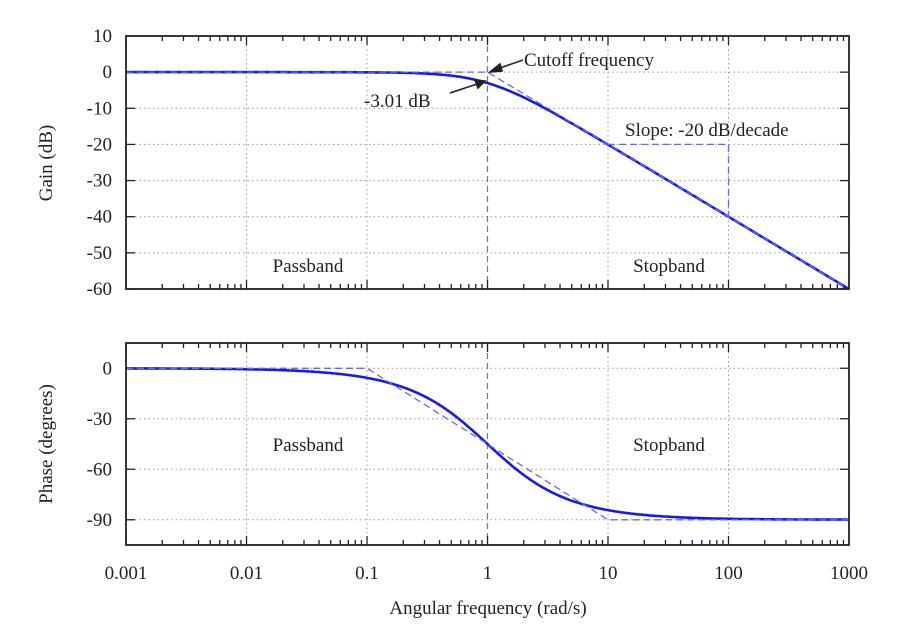 This screenshot has height=641, width=904. Describe the element at coordinates (126, 573) in the screenshot. I see `x-tick-label: 0.001` at that location.